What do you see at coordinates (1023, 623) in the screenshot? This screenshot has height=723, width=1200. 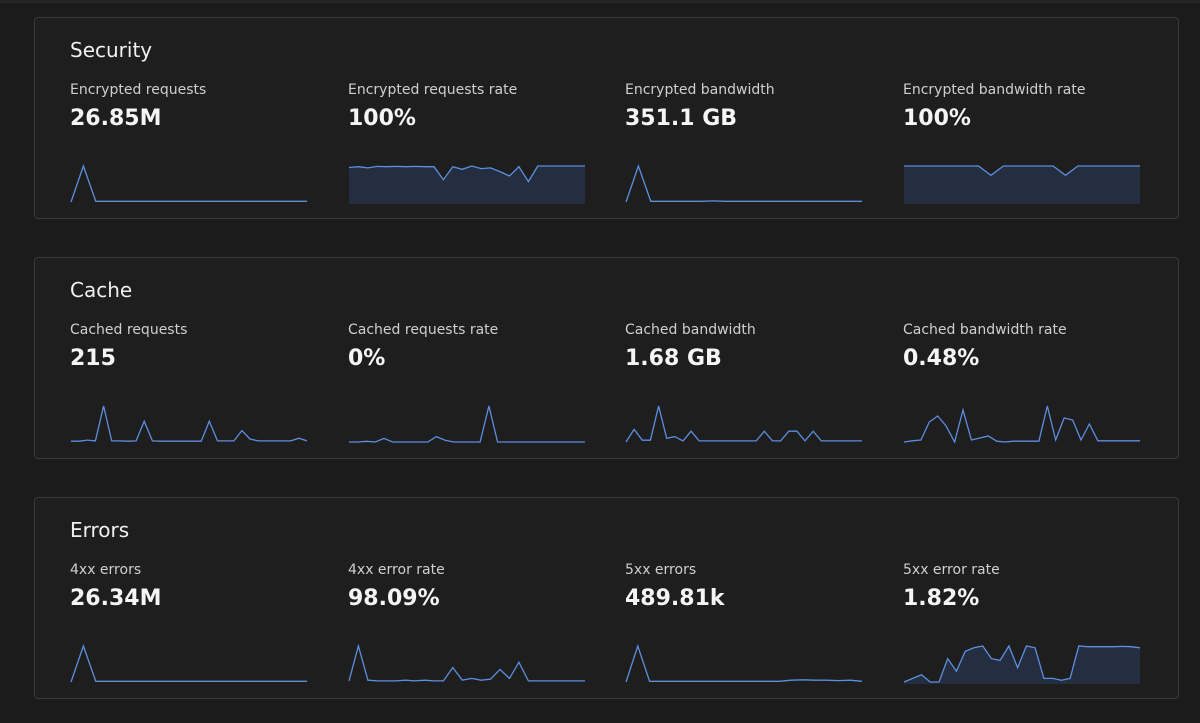 I see `metric: 5xx error rate 1.82%` at bounding box center [1023, 623].